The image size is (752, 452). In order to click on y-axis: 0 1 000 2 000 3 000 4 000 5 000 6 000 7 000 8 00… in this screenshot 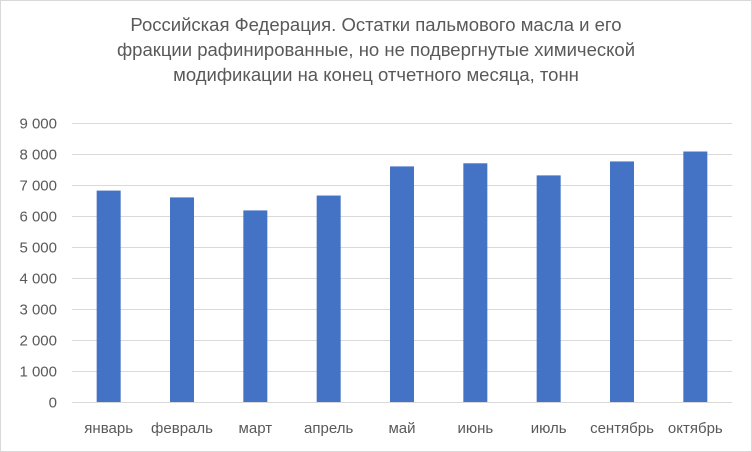, I will do `click(38, 264)`.